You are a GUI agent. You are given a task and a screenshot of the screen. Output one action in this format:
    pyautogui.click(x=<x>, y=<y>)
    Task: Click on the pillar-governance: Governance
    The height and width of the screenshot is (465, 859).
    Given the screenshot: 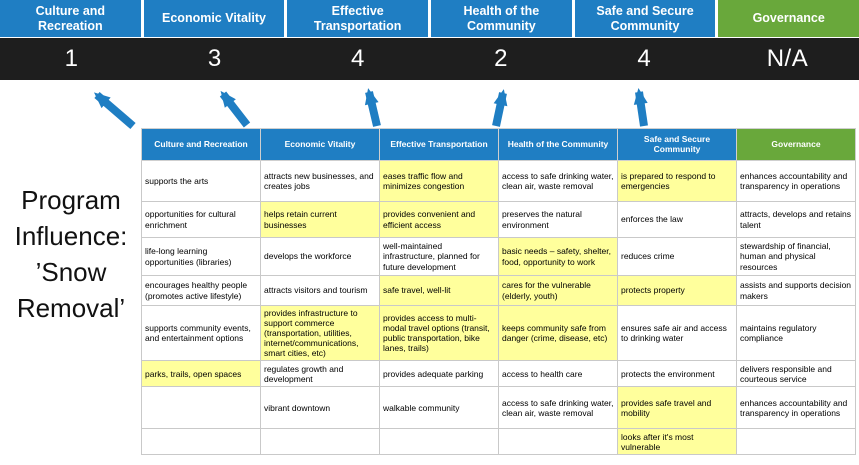 What is the action you would take?
    pyautogui.click(x=788, y=18)
    